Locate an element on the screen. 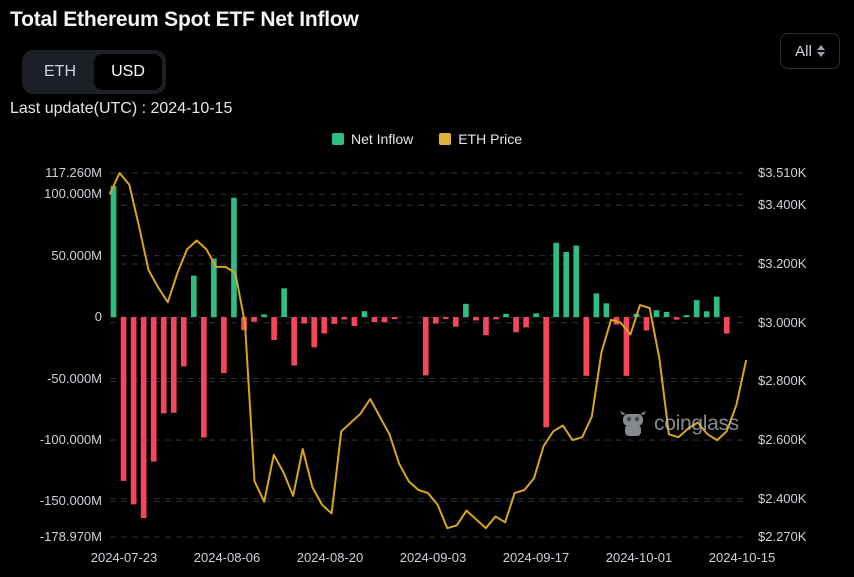 Image resolution: width=854 pixels, height=577 pixels. x-axis-tick-label: 2024-10-01 is located at coordinates (639, 557).